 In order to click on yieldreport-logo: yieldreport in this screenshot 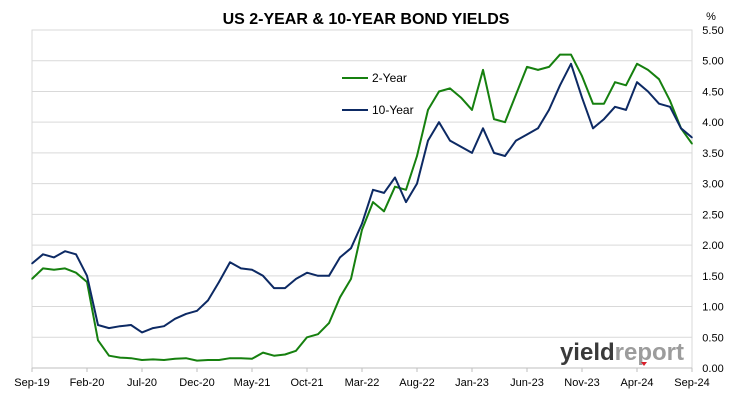, I will do `click(622, 352)`.